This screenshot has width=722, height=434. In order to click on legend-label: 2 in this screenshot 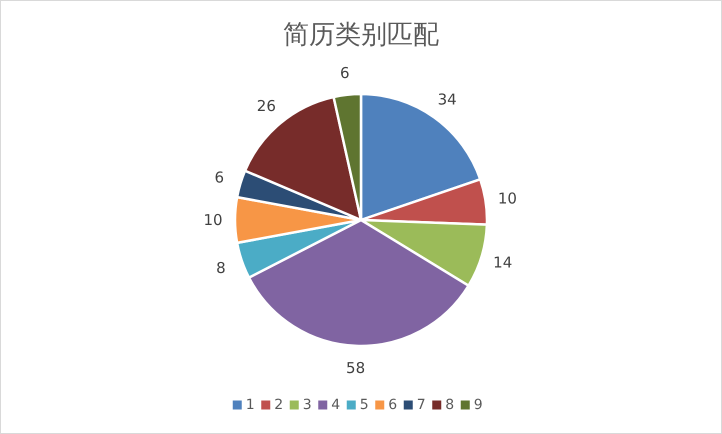, I will do `click(279, 405)`.